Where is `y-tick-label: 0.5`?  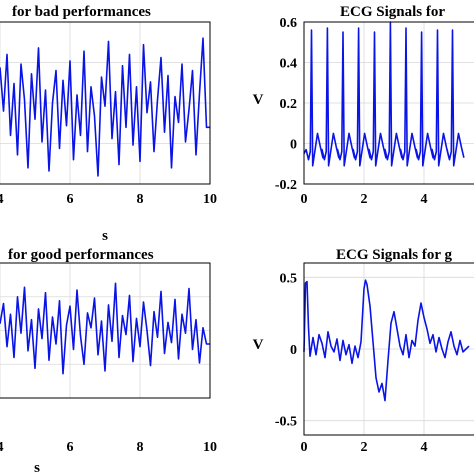
y-tick-label: 0.5 is located at coordinates (289, 278).